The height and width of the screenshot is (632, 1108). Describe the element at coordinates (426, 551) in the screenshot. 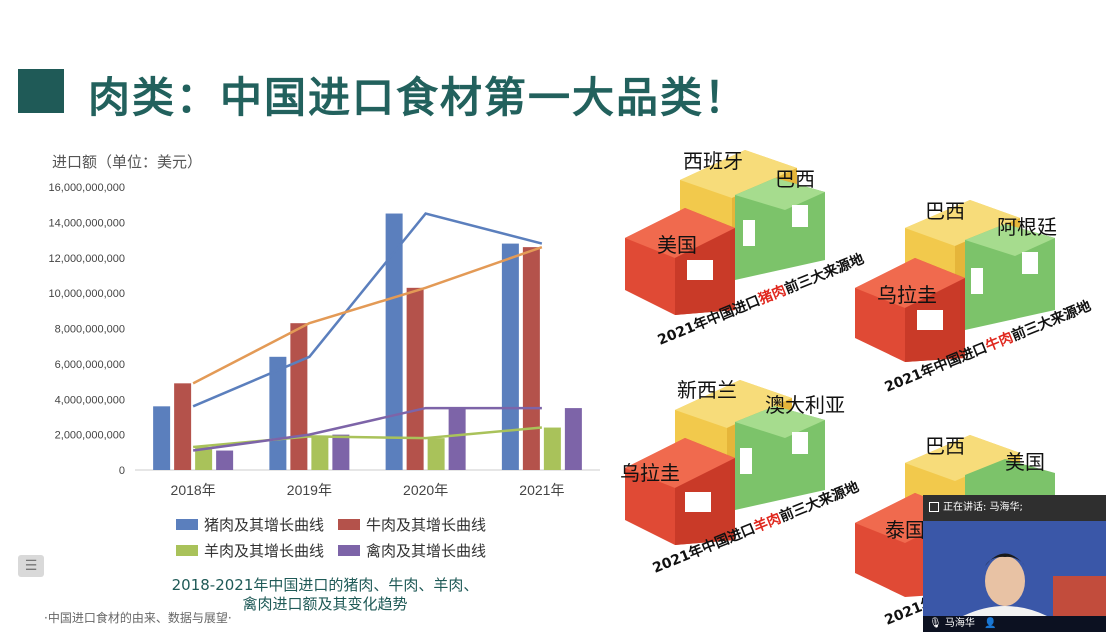

I see `legend-label-poultry: 禽肉及其增长曲线` at that location.